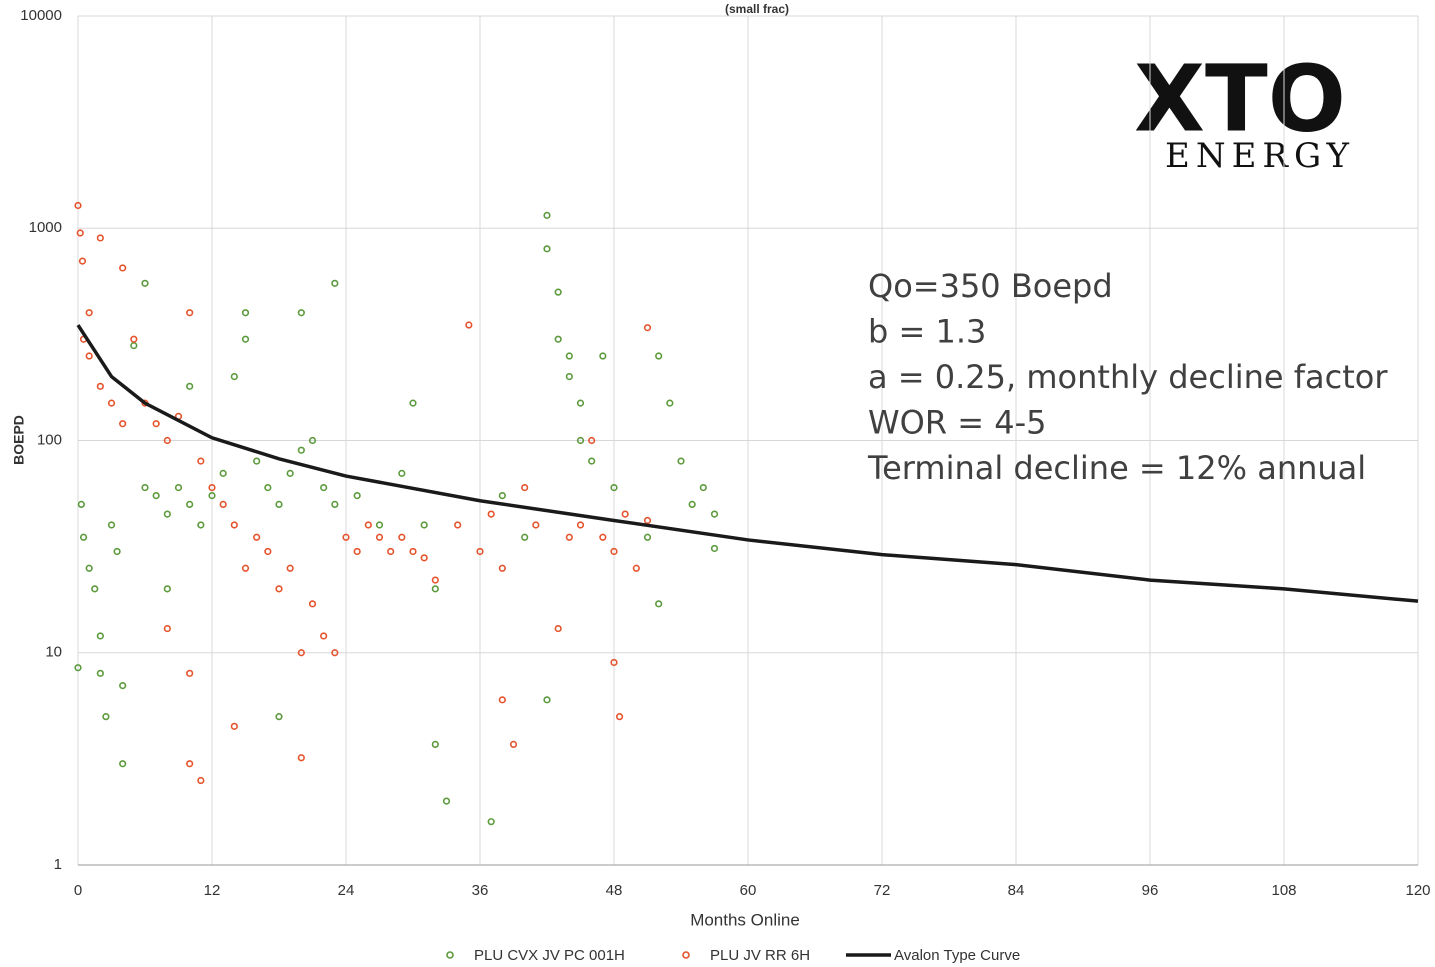  What do you see at coordinates (927, 332) in the screenshot?
I see `annotation: b = 1.3` at bounding box center [927, 332].